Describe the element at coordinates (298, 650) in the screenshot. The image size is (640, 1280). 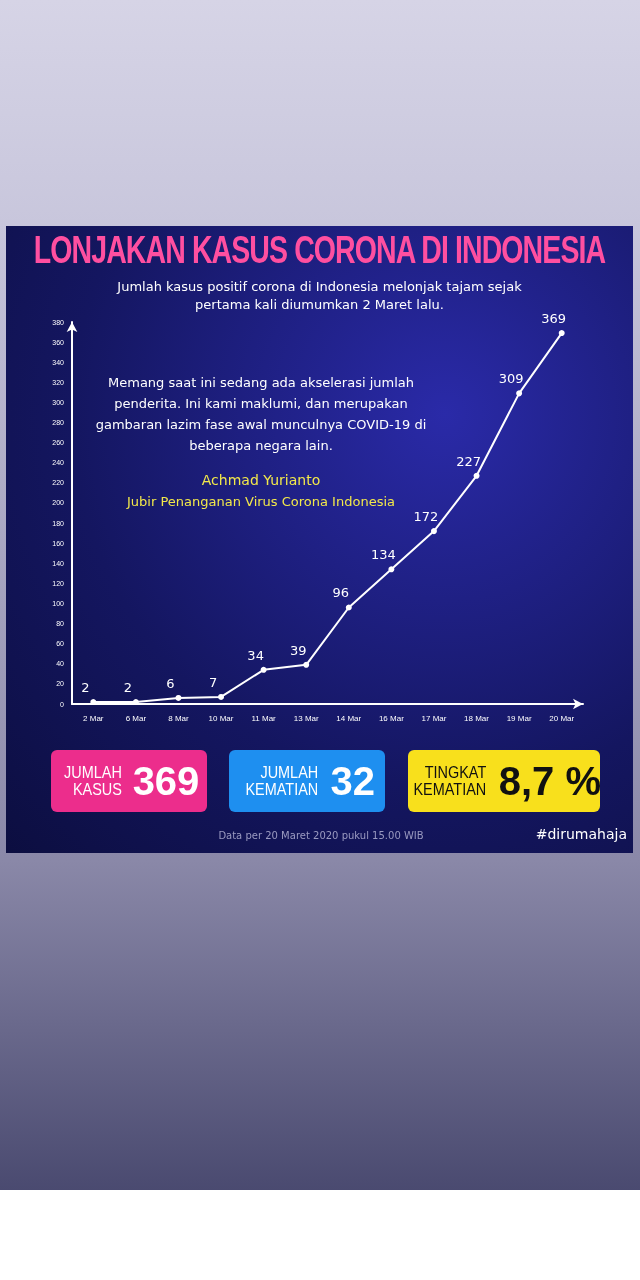
I see `data-label: 39` at that location.